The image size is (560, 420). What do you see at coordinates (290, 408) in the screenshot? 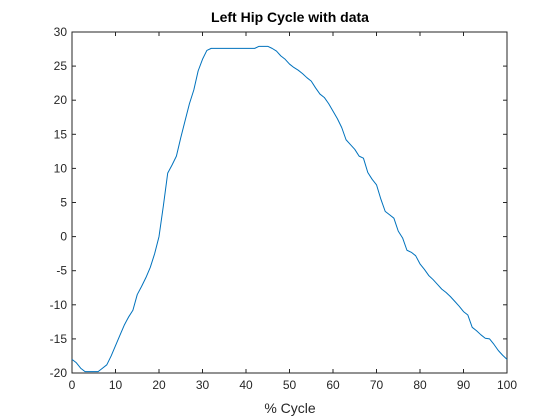
I see `x-axis-label: % Cycle` at bounding box center [290, 408].